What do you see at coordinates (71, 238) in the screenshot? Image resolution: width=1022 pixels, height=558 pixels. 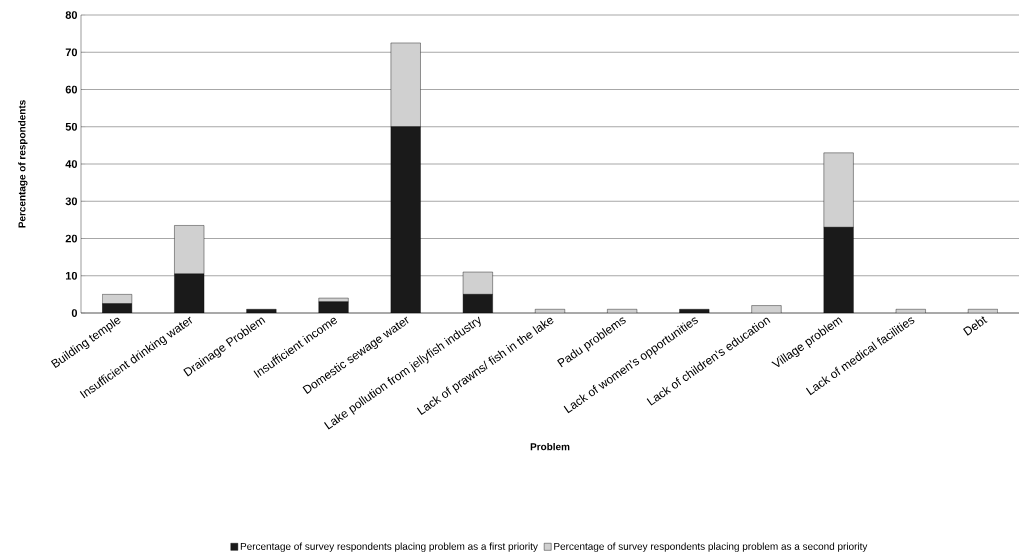 I see `y-tick-label: 20` at bounding box center [71, 238].